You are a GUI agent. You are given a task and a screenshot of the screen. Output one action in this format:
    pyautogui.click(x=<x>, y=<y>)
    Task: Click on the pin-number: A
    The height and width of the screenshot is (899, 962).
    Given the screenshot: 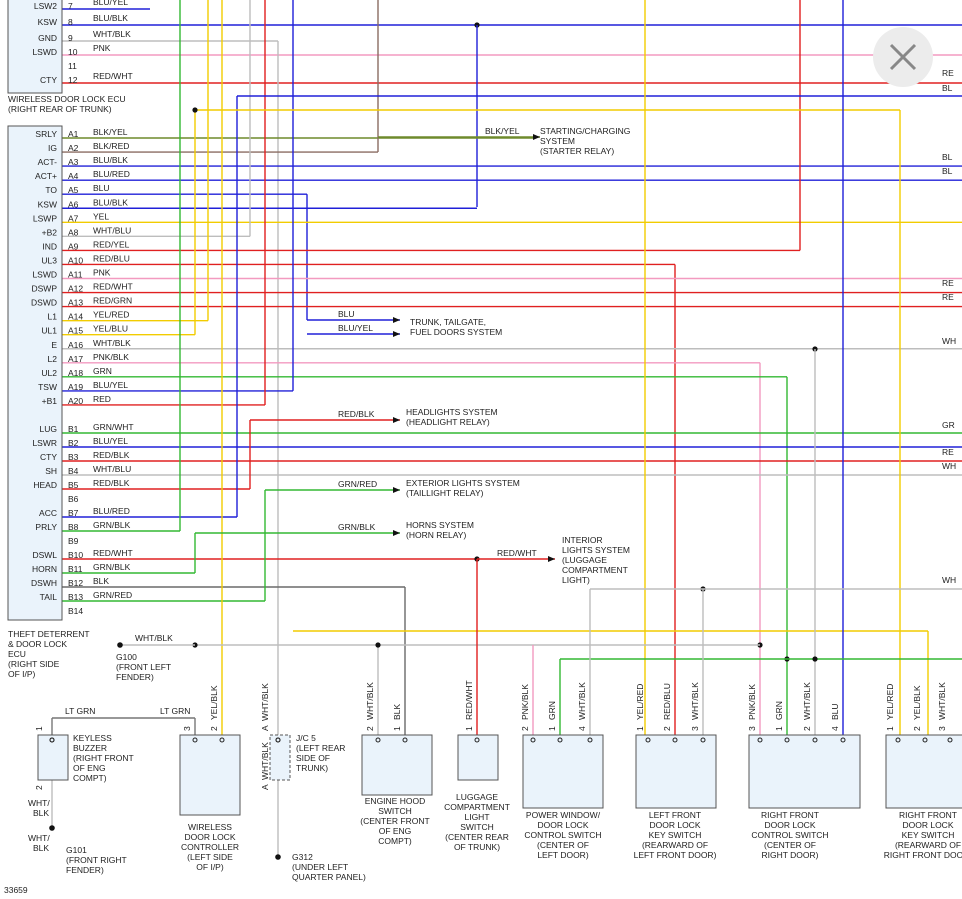 What is the action you would take?
    pyautogui.click(x=265, y=787)
    